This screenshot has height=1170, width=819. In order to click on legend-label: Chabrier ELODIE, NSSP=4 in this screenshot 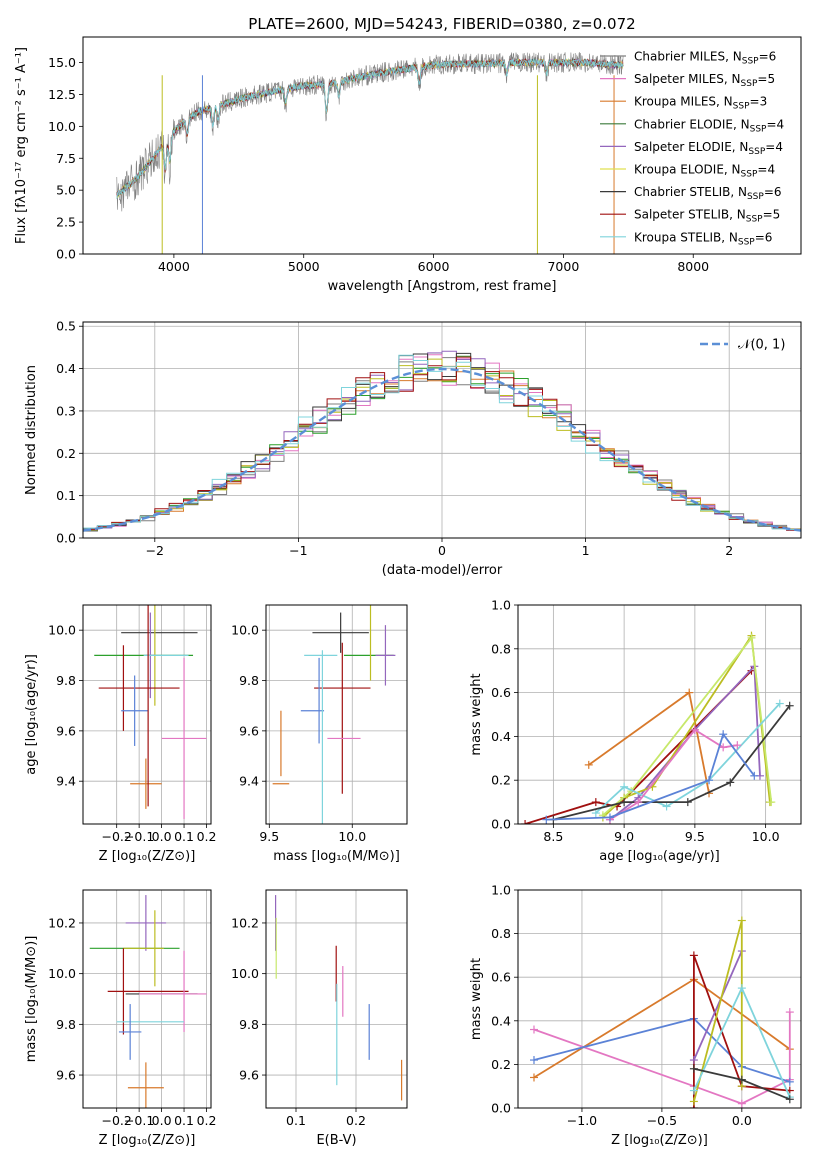, I will do `click(709, 125)`.